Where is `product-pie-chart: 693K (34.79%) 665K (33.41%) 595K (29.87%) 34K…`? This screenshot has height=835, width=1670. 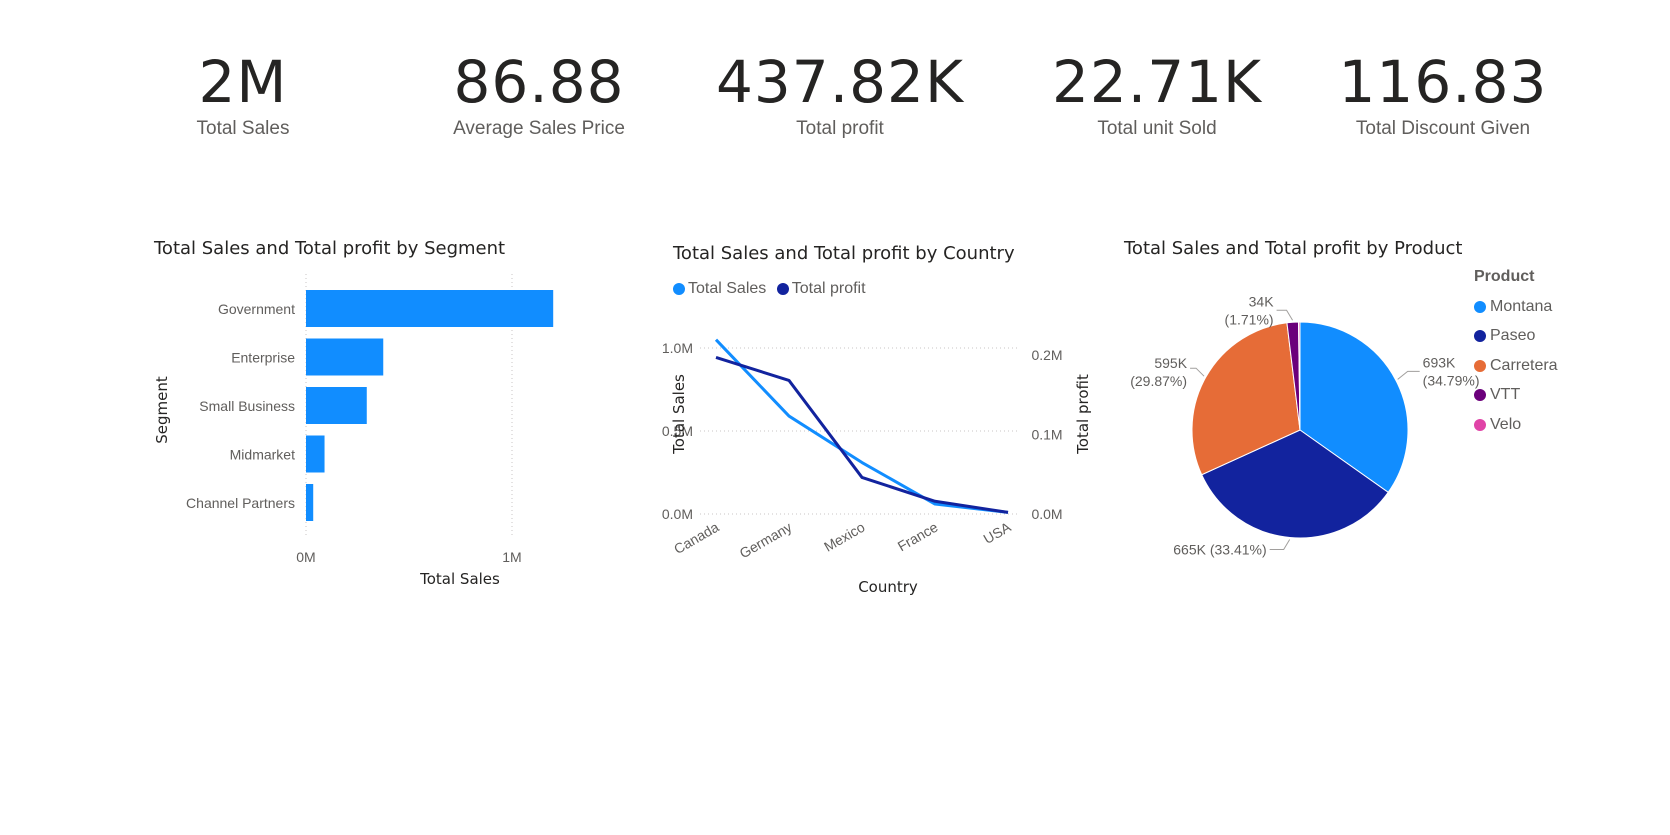
product-pie-chart: 693K (34.79%) 665K (33.41%) 595K (29.87%) 34K… is located at coordinates (1295, 425).